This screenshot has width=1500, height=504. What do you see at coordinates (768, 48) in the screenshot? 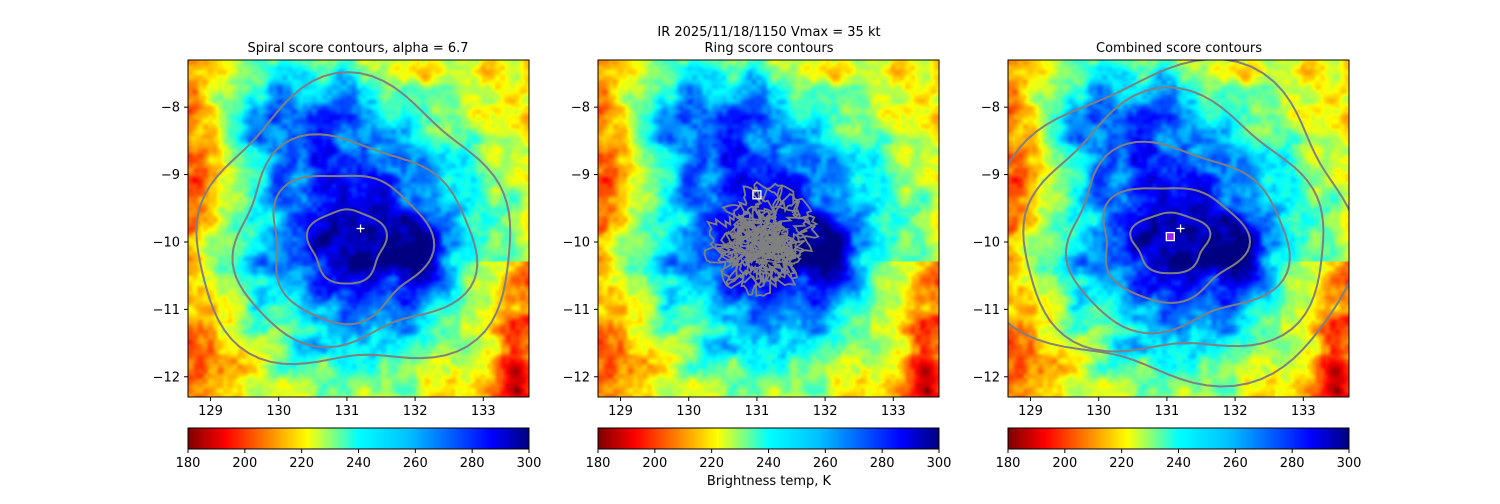
I see `figure-subtitle-2: Ring score contours` at bounding box center [768, 48].